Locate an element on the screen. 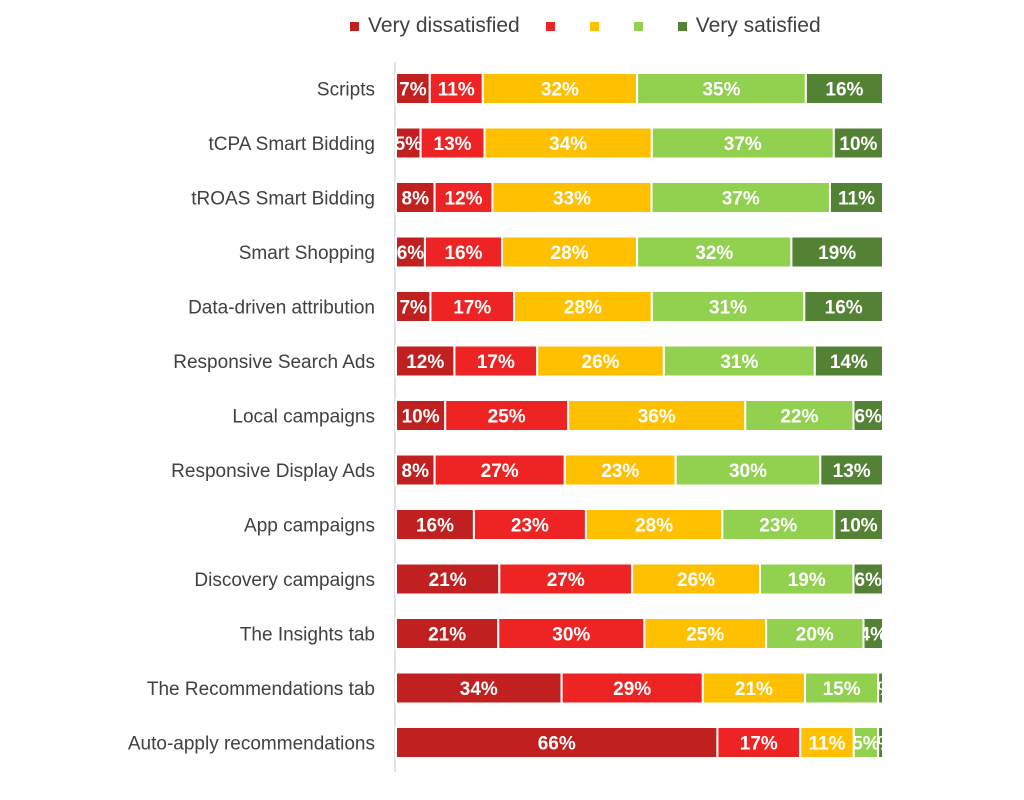 The height and width of the screenshot is (800, 1024). data-label: 33% is located at coordinates (572, 199).